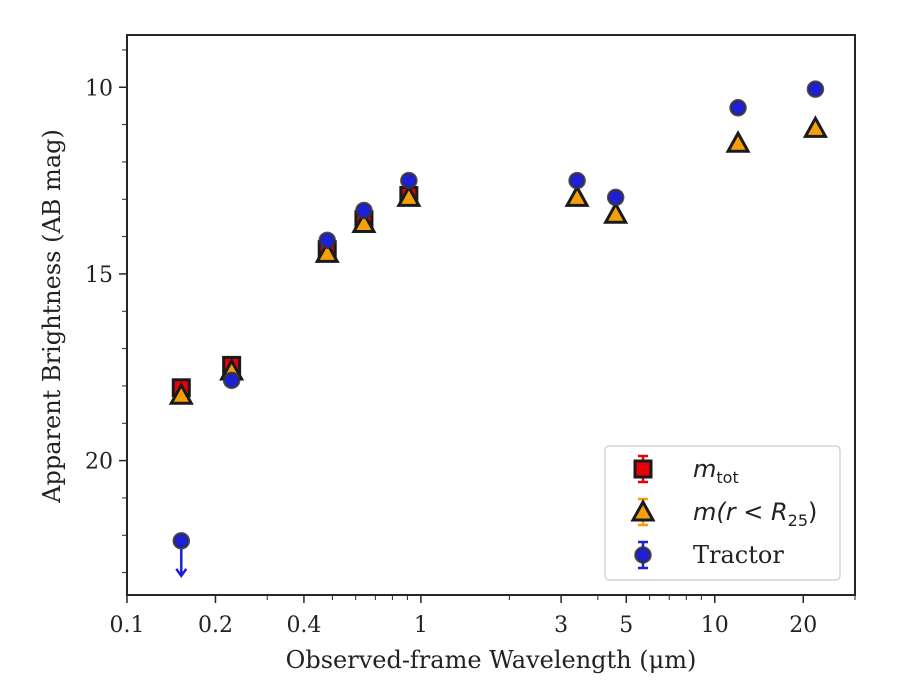 The width and height of the screenshot is (900, 700). I want to click on legend-label: m(r < R25), so click(755, 514).